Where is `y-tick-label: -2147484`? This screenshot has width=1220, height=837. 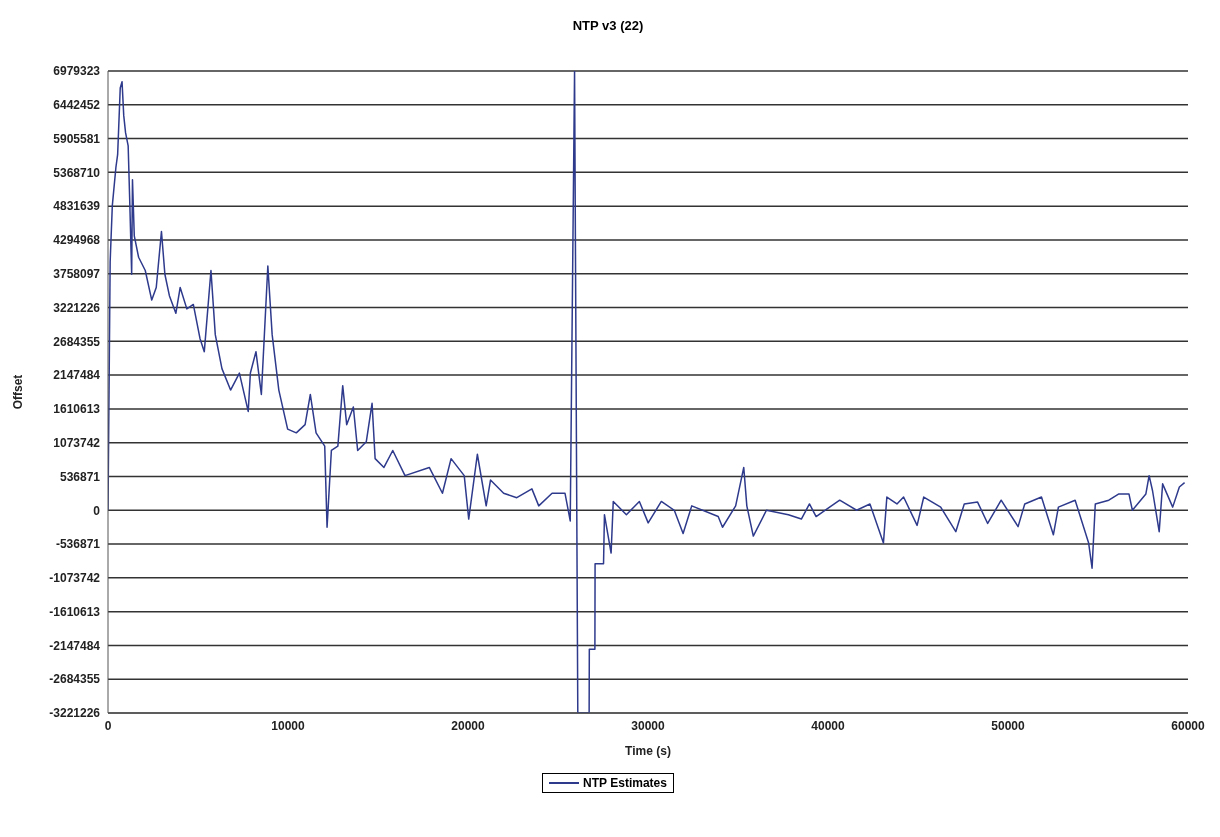
y-tick-label: -2147484 is located at coordinates (75, 645).